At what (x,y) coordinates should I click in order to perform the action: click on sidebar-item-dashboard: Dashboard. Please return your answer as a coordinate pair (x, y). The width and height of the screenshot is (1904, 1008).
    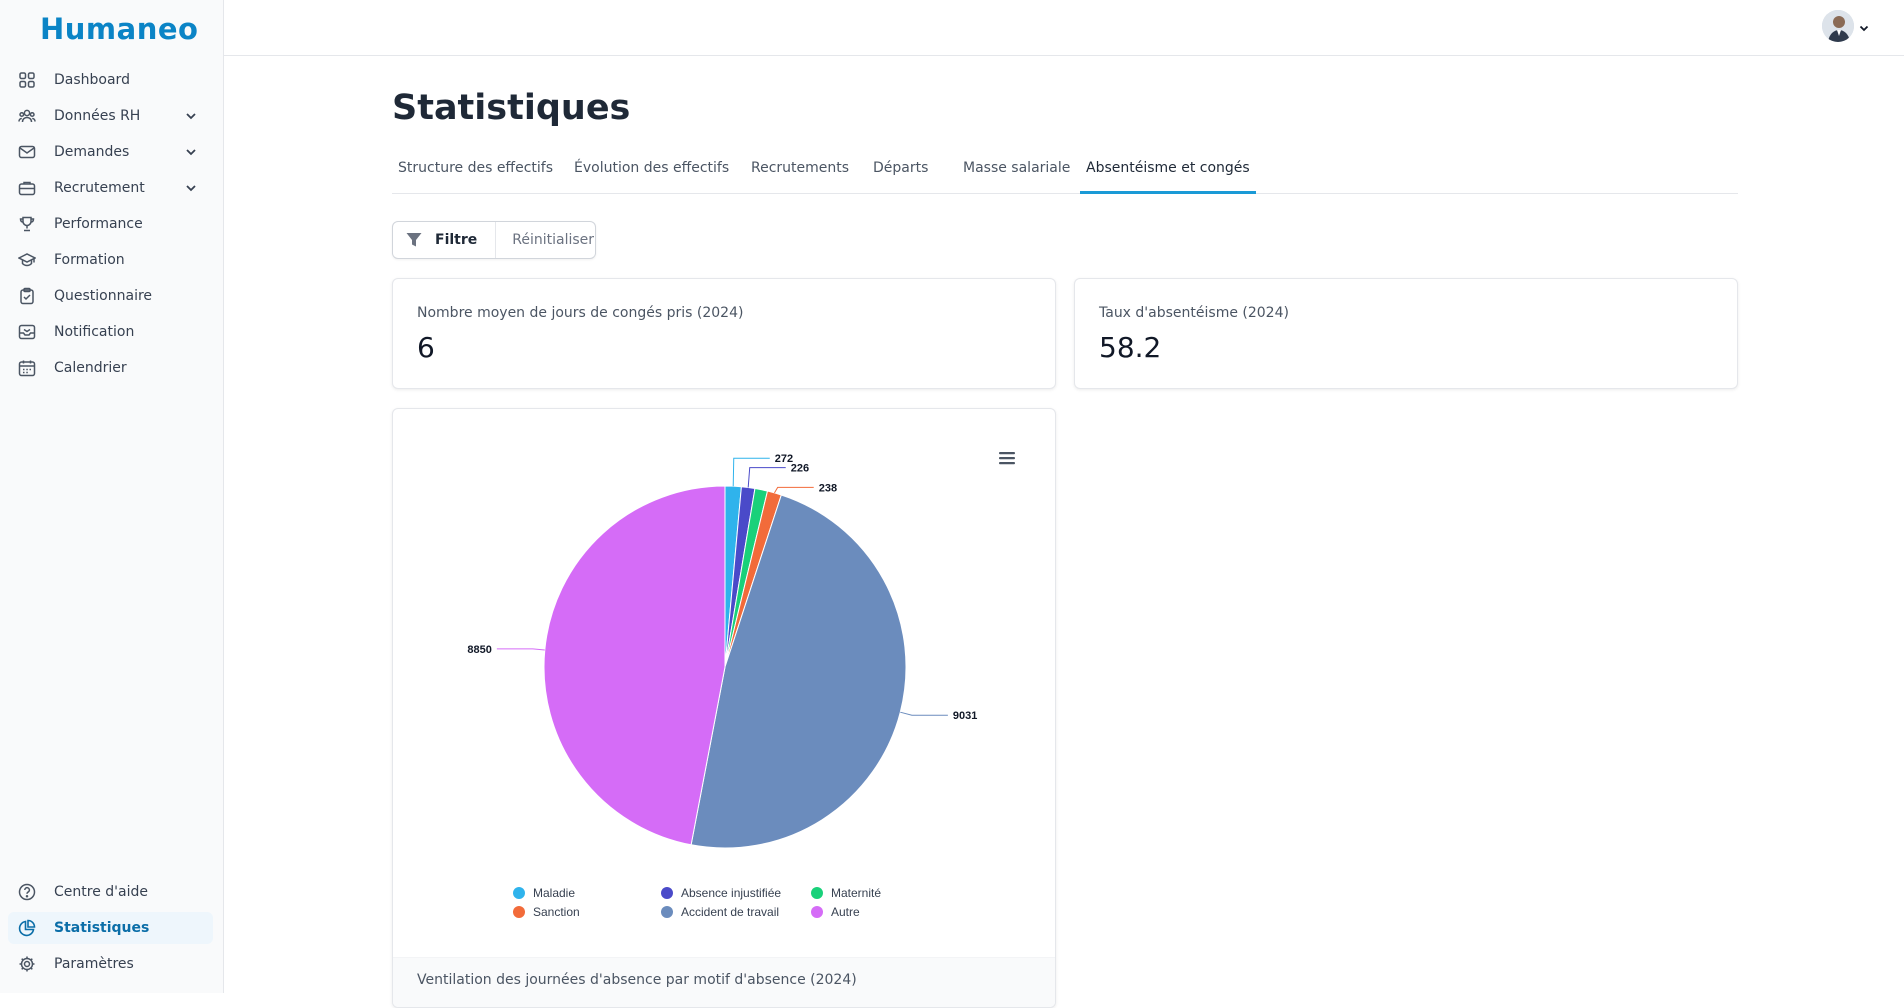
    Looking at the image, I should click on (110, 80).